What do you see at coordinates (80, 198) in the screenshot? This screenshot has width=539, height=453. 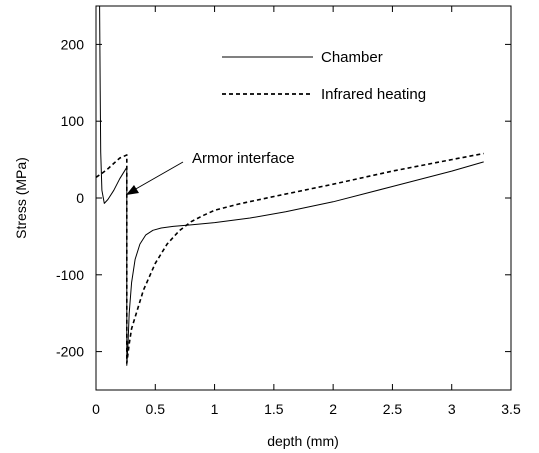 I see `y-tick-label: 0` at bounding box center [80, 198].